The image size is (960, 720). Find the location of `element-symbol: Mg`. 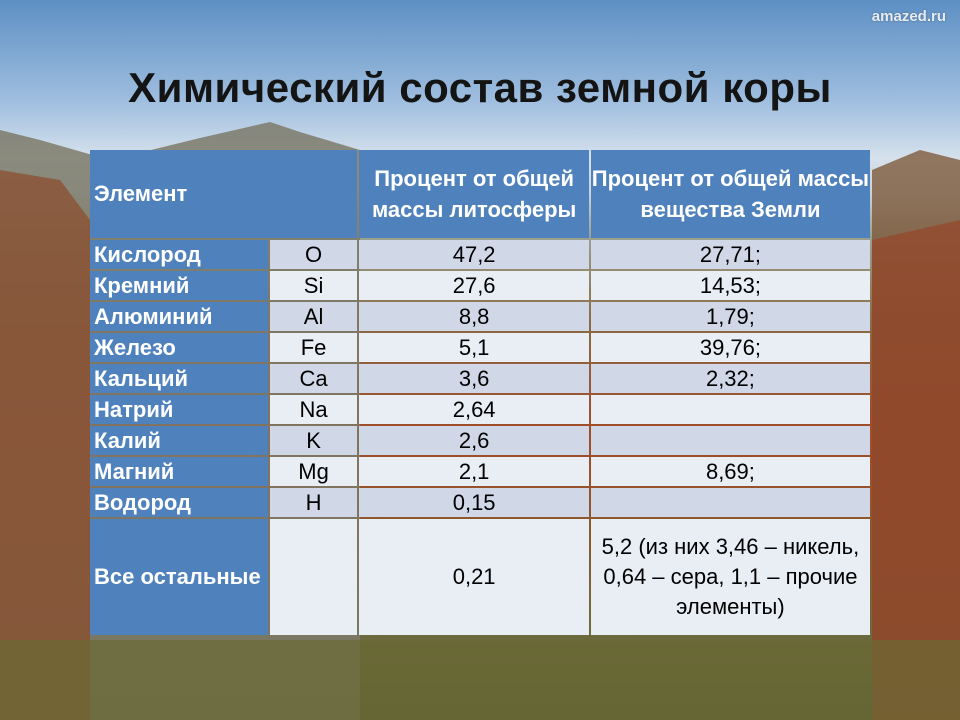

element-symbol: Mg is located at coordinates (313, 471).